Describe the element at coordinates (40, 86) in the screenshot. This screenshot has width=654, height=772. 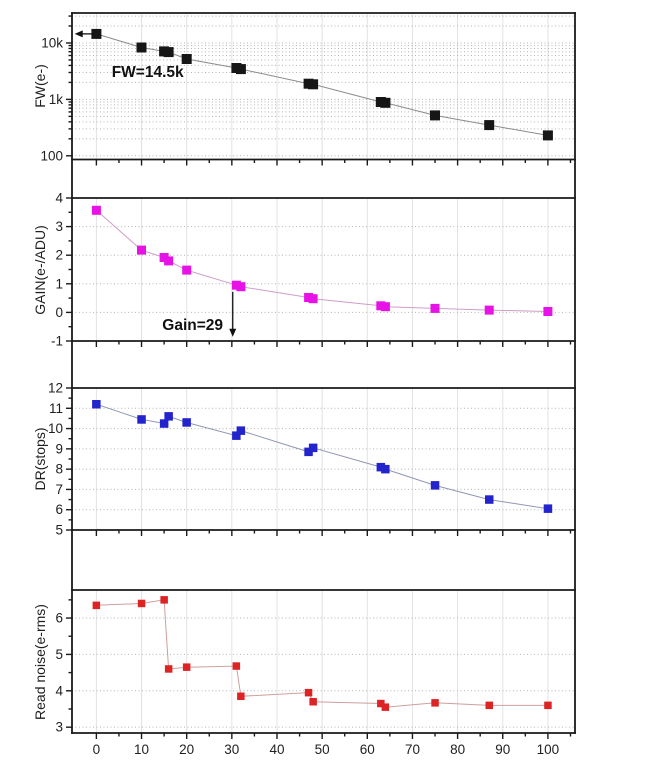
I see `y-axis-title: FW(e-)` at that location.